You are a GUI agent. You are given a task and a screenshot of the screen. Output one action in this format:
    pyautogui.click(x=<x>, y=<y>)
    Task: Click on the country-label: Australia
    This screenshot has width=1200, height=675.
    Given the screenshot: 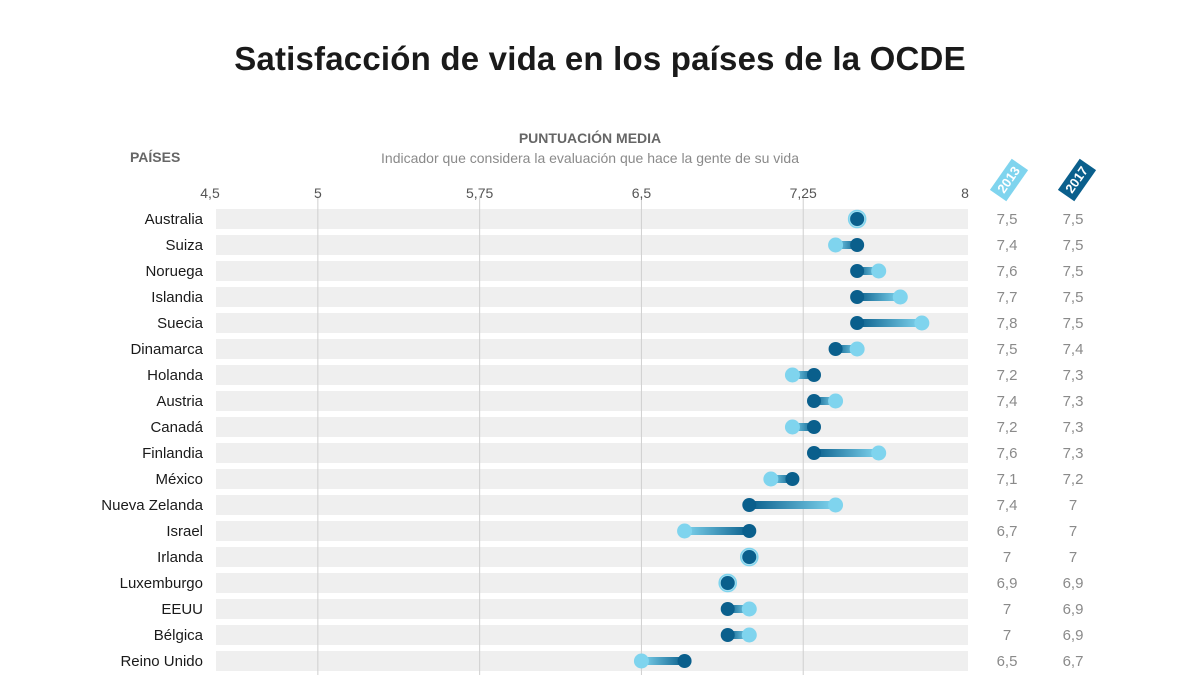 What is the action you would take?
    pyautogui.click(x=174, y=219)
    